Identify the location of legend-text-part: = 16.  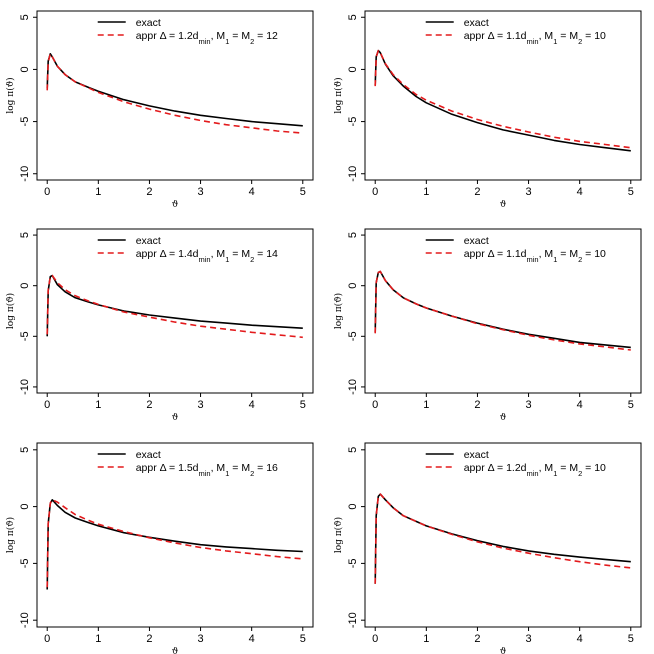
(266, 468).